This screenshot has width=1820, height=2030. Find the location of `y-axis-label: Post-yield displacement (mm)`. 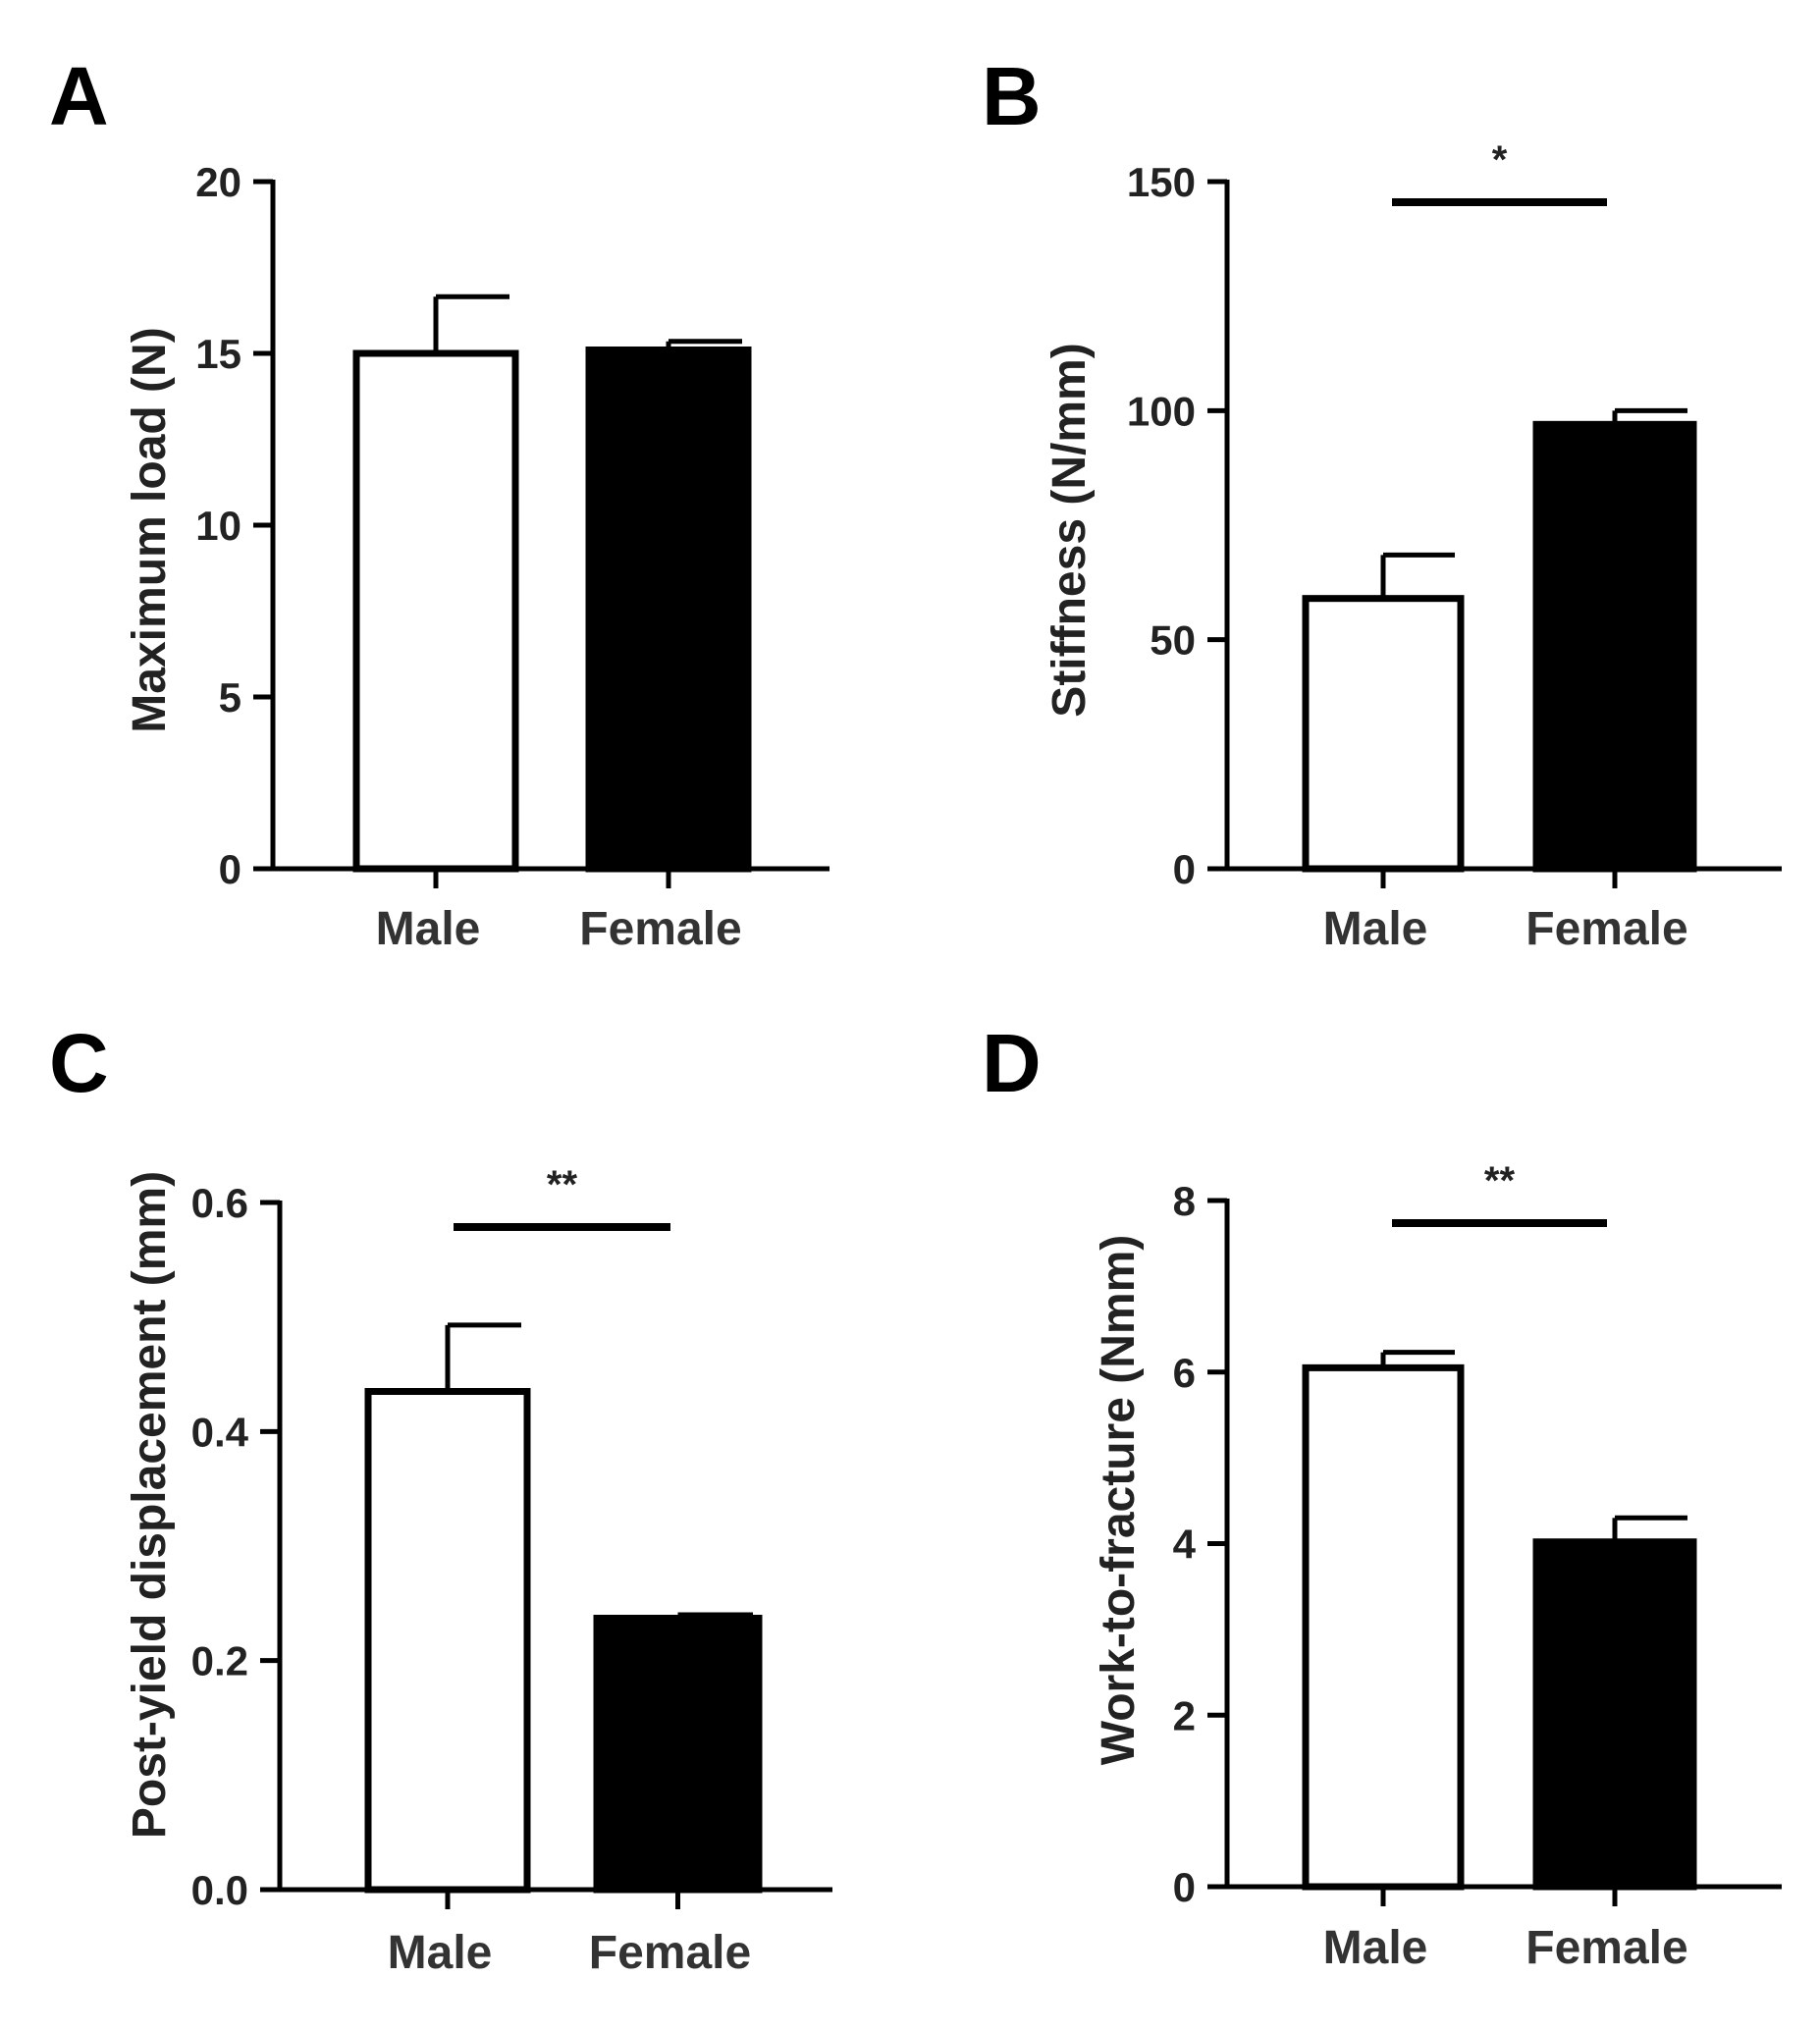

y-axis-label: Post-yield displacement (mm) is located at coordinates (150, 1505).